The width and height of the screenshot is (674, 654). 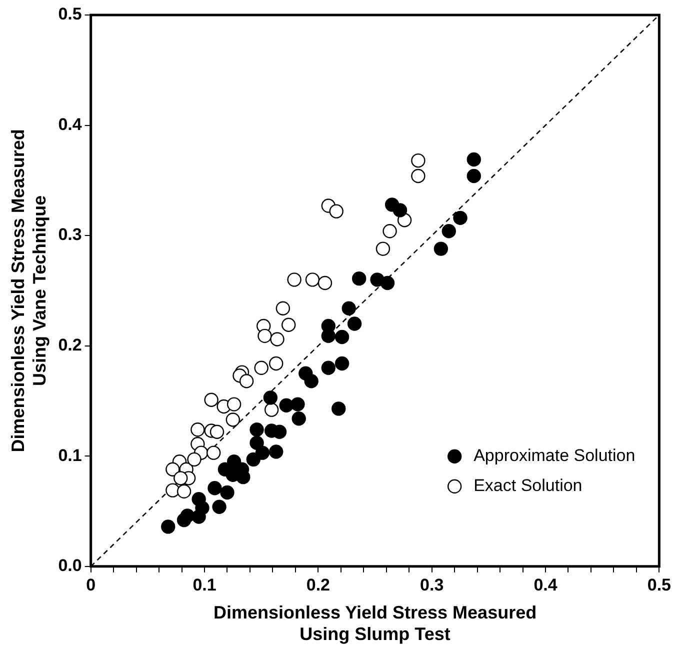 I want to click on x-tick-label: 0.1, so click(x=204, y=584).